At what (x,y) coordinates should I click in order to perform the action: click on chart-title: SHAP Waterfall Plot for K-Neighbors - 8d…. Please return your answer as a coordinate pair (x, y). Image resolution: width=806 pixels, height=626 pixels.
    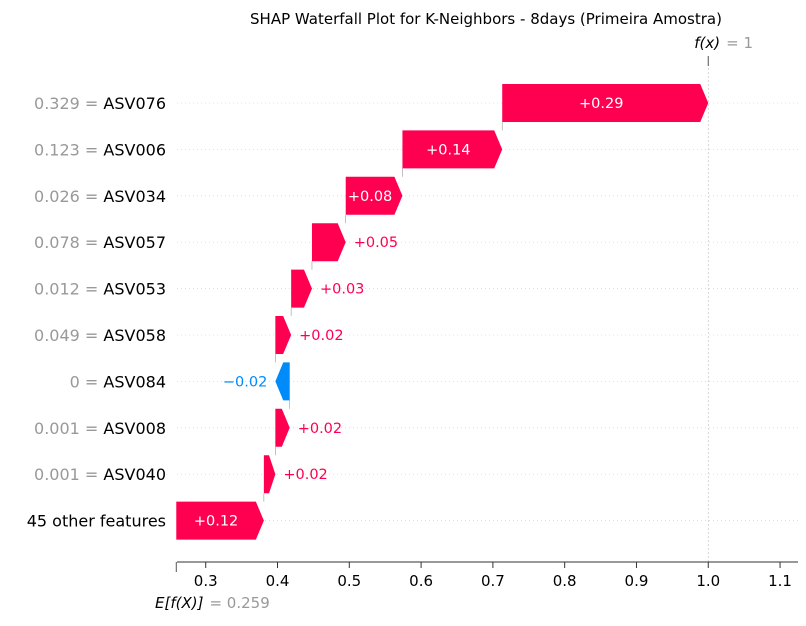
    Looking at the image, I should click on (486, 19).